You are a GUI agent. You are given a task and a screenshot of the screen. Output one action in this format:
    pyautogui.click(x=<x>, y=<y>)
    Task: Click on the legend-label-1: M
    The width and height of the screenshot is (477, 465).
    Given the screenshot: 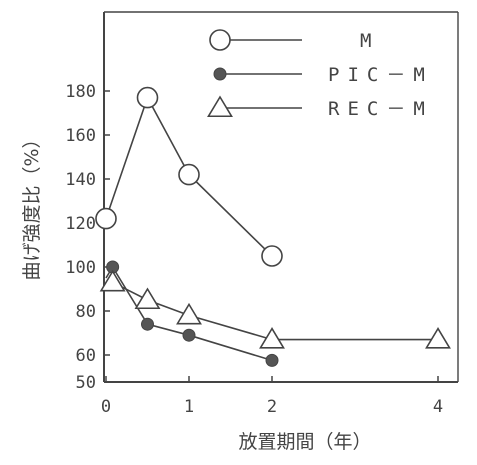 What is the action you would take?
    pyautogui.click(x=369, y=41)
    